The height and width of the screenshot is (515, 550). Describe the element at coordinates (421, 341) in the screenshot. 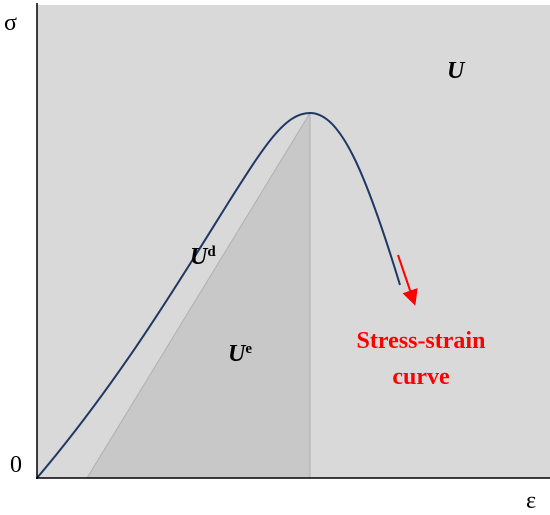

I see `annotation-line: Stress-strain` at that location.